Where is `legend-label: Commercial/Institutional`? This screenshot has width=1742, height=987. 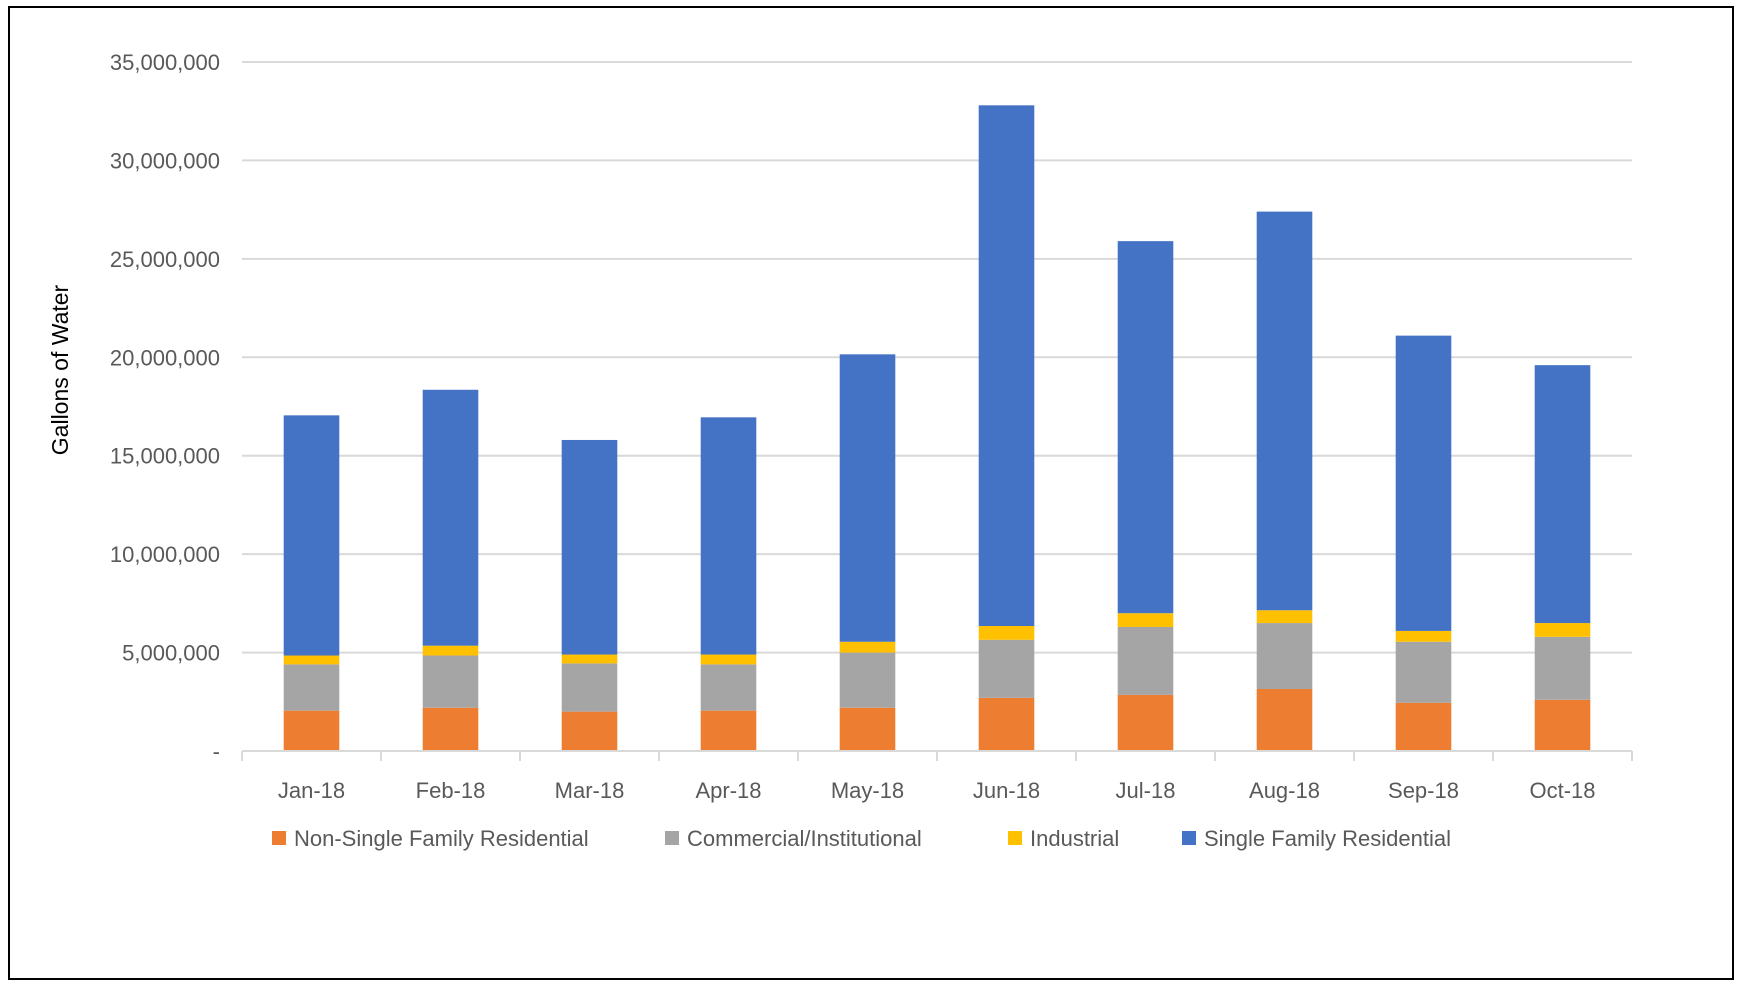
legend-label: Commercial/Institutional is located at coordinates (804, 838).